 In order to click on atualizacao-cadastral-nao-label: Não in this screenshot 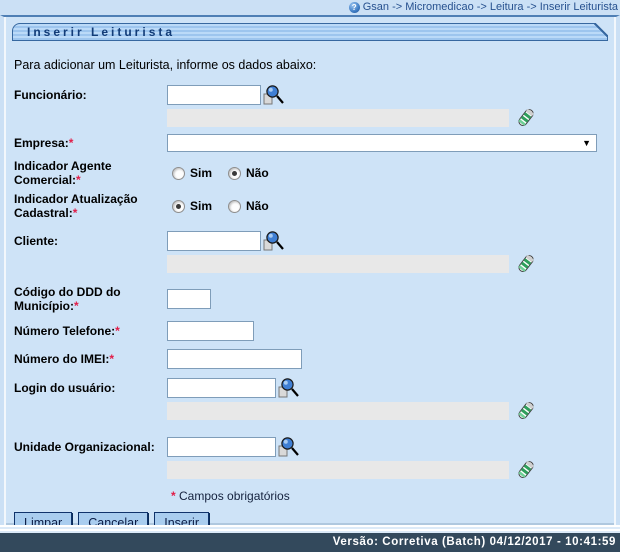, I will do `click(257, 206)`.